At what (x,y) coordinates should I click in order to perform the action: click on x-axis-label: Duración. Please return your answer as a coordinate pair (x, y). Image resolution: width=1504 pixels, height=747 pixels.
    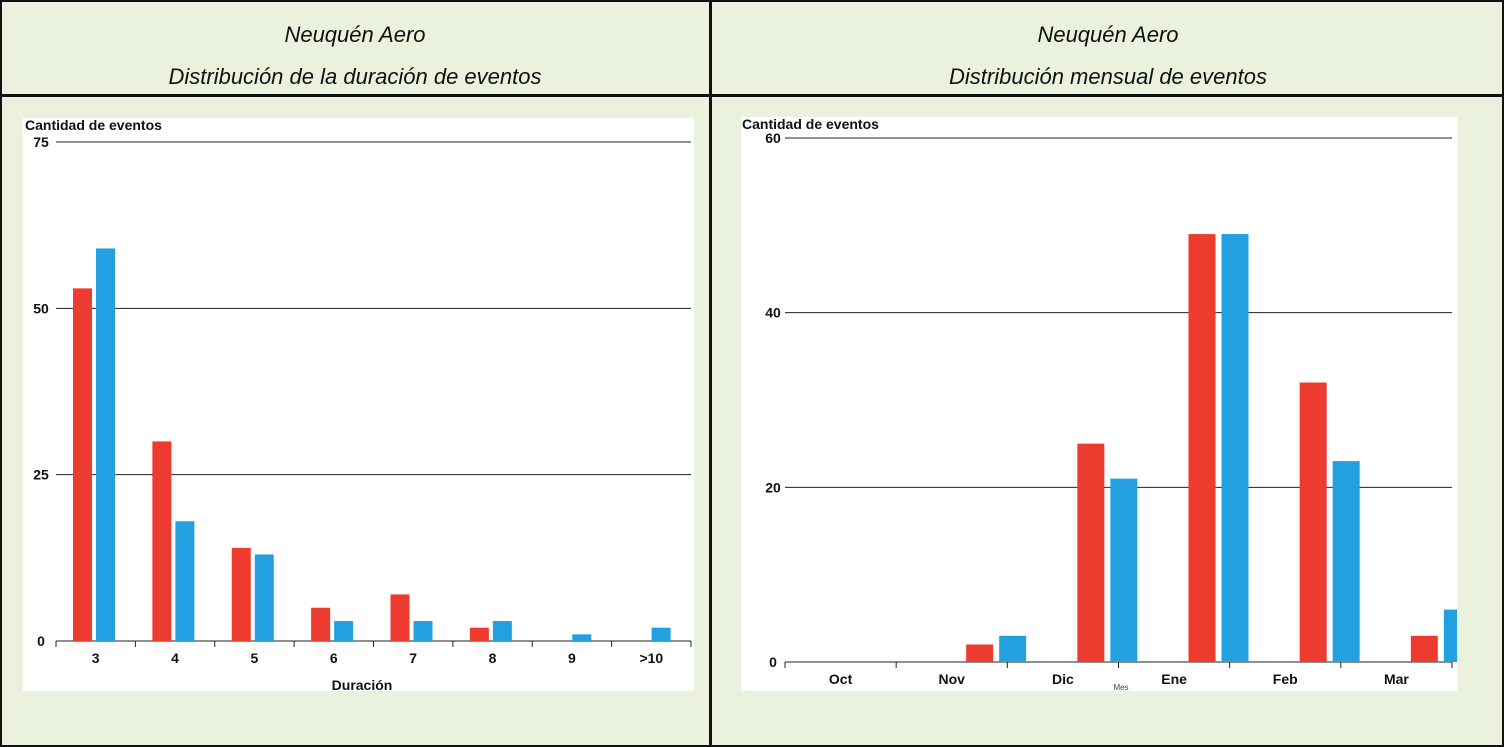
    Looking at the image, I should click on (362, 684).